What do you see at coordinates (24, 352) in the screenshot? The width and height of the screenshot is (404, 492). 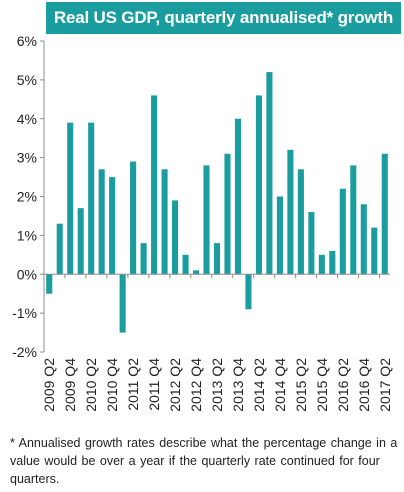 I see `y-tick-label: -2%` at bounding box center [24, 352].